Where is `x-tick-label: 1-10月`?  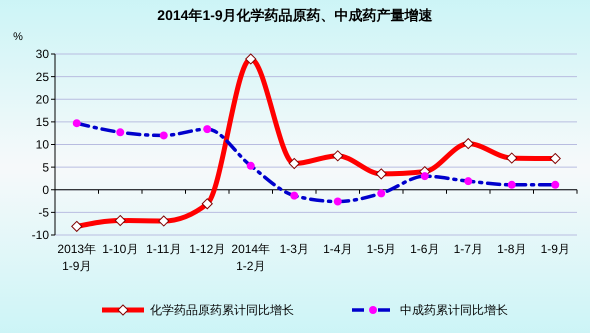 x-tick-label: 1-10月 is located at coordinates (120, 249).